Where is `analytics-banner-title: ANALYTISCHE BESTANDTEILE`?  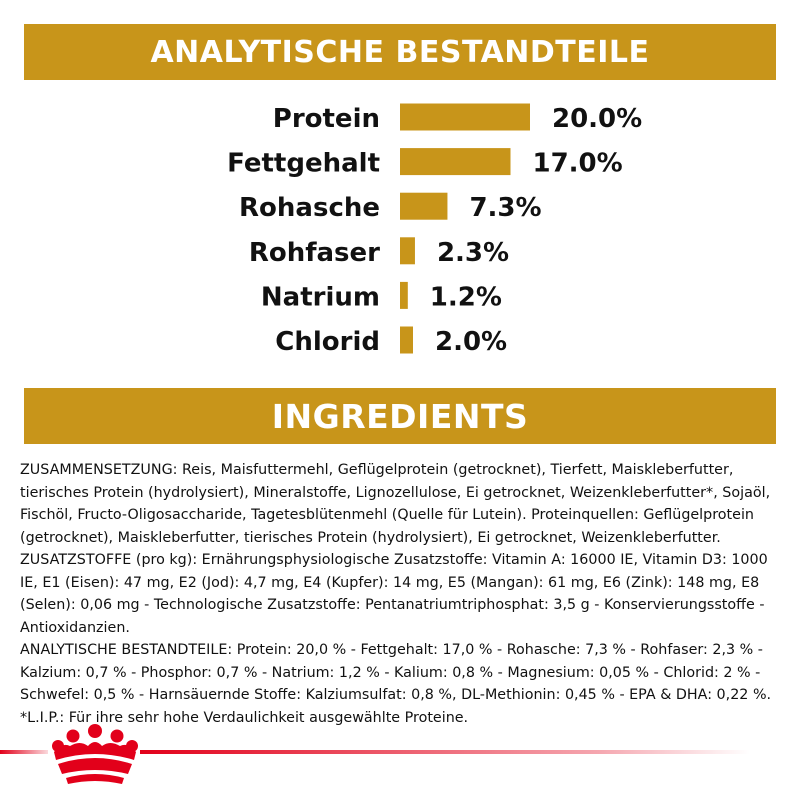 analytics-banner-title: ANALYTISCHE BESTANDTEILE is located at coordinates (400, 52).